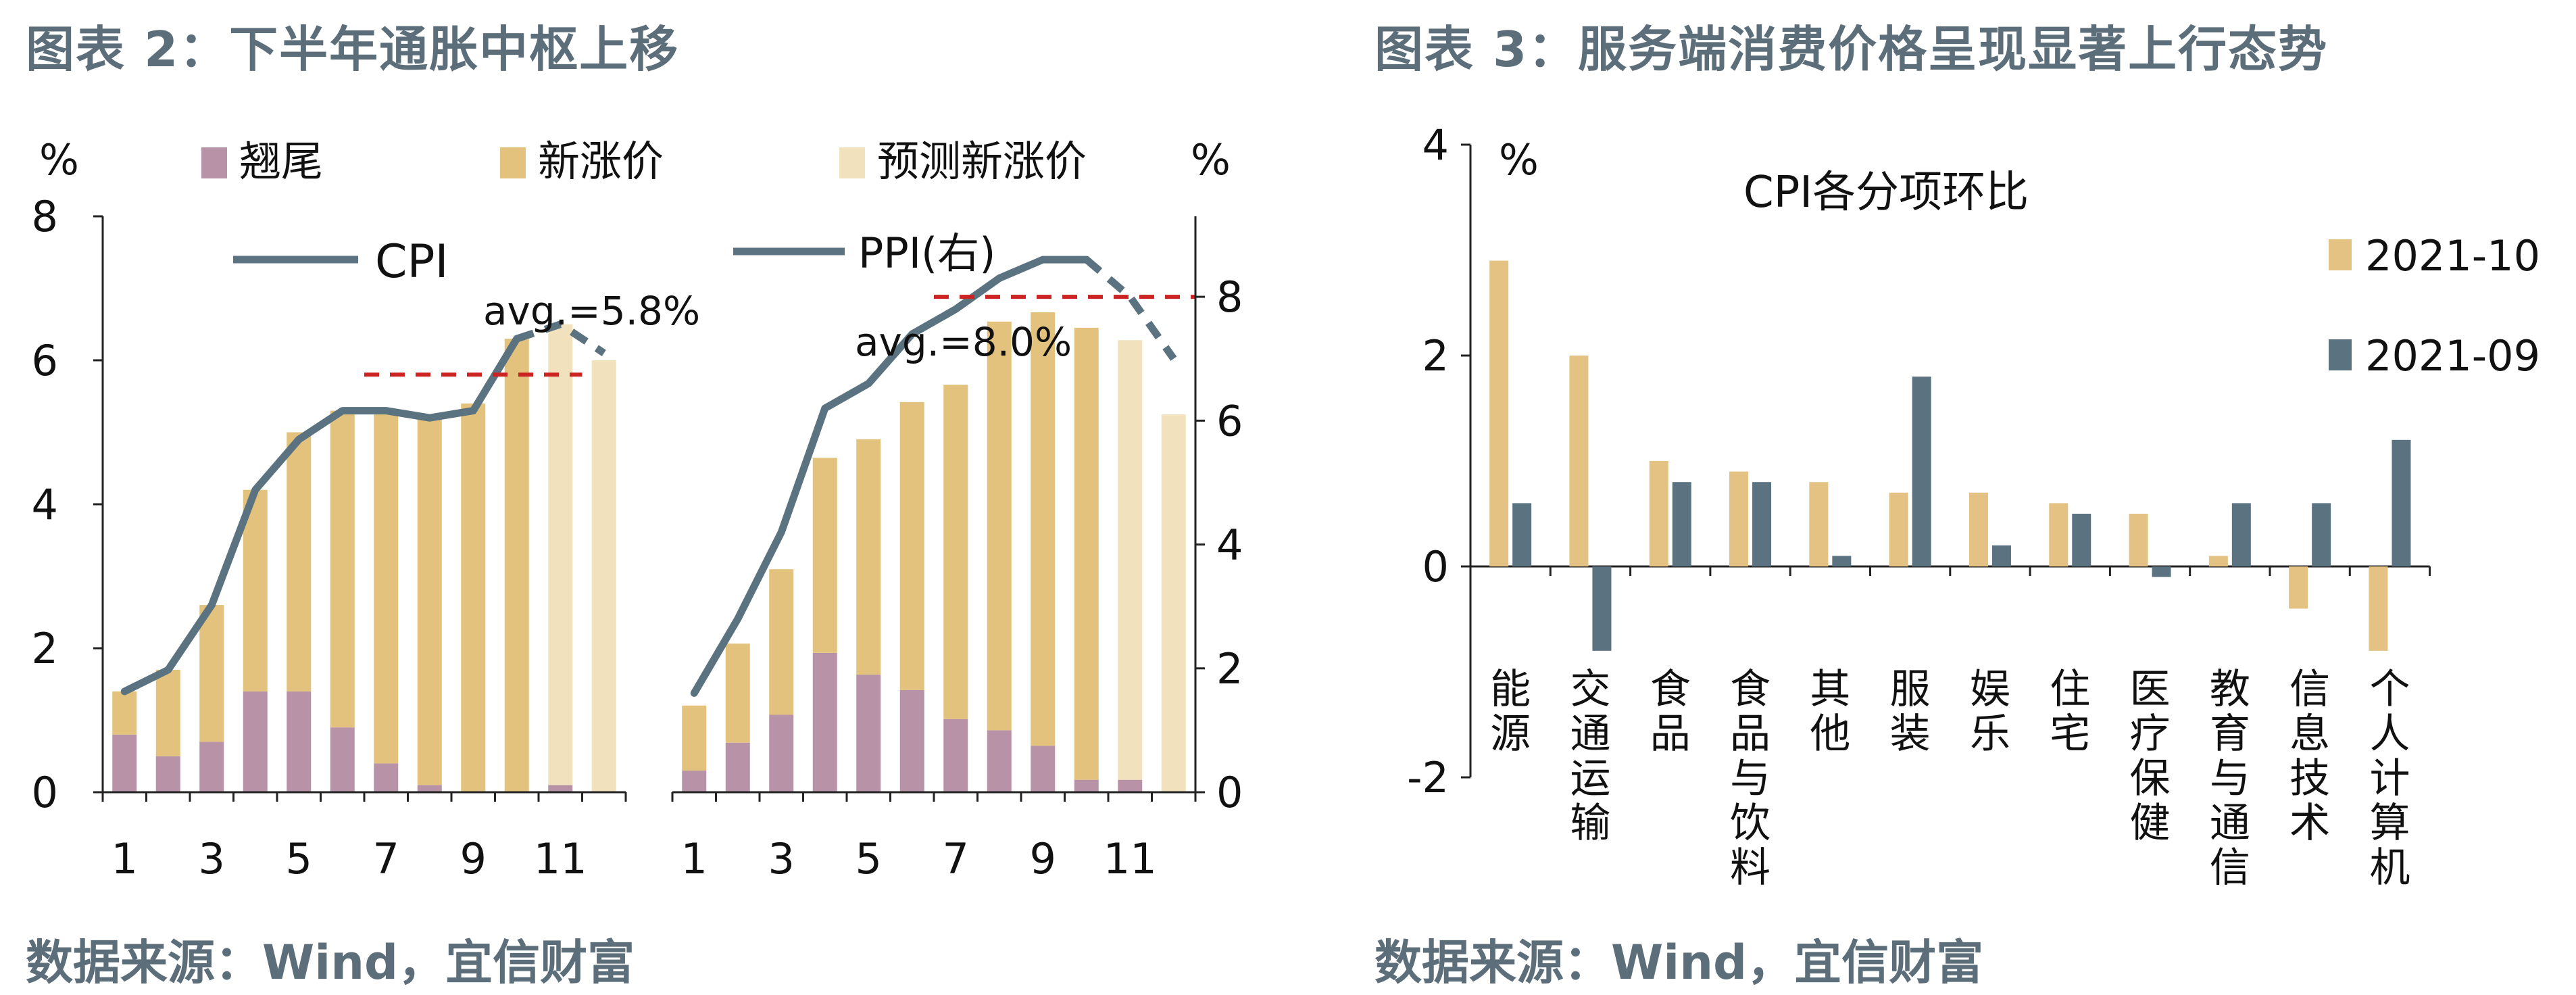 Image resolution: width=2576 pixels, height=995 pixels. I want to click on mom-category-label-char: 医, so click(2150, 689).